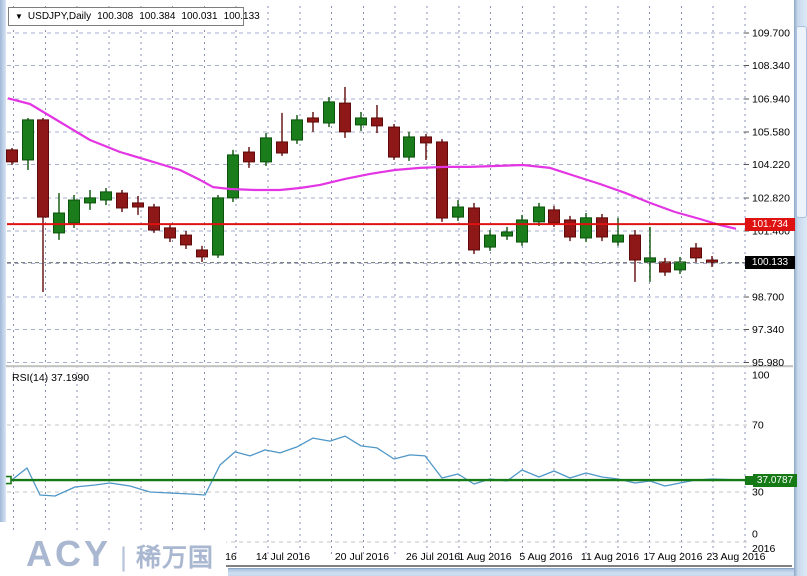  Describe the element at coordinates (113, 553) in the screenshot. I see `broker-logo: ACY | 稀万国际` at that location.